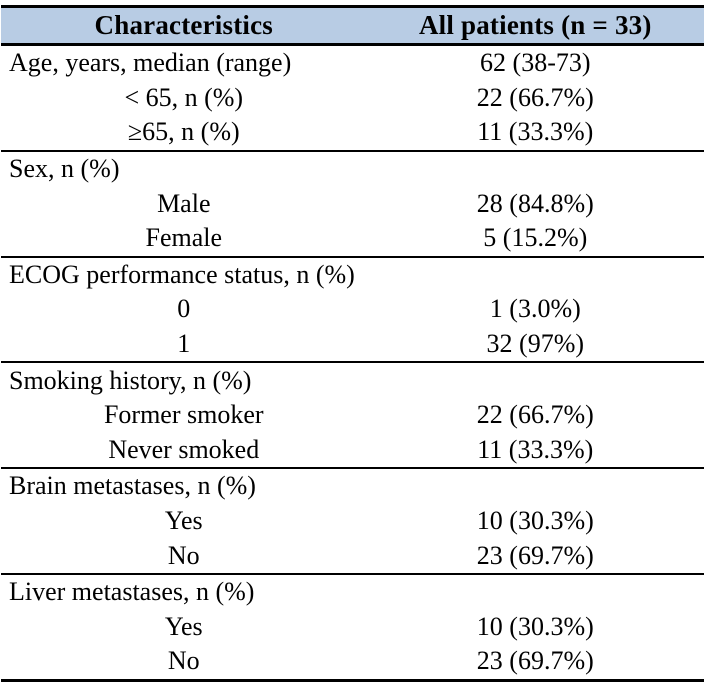  I want to click on table-row: Age, years, median (range) 62 (38-73), so click(352, 63).